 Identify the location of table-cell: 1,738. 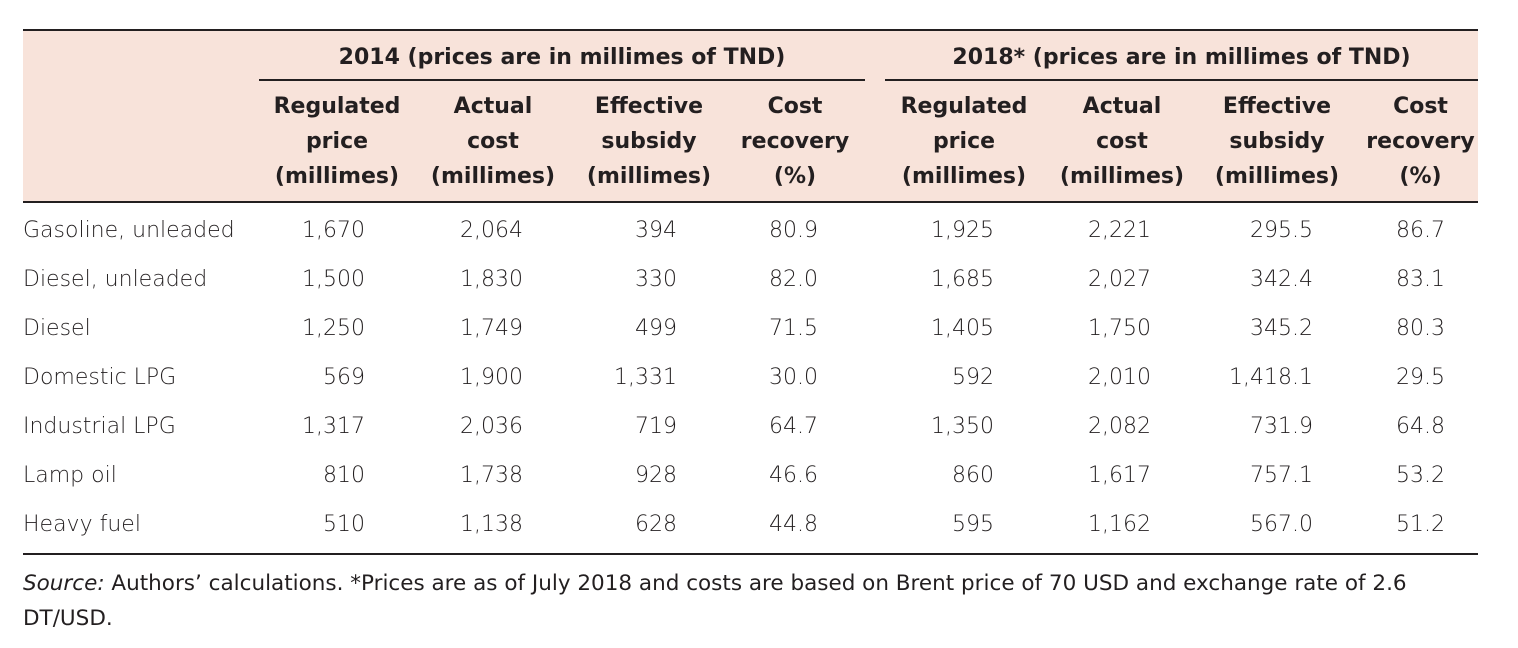
(491, 475).